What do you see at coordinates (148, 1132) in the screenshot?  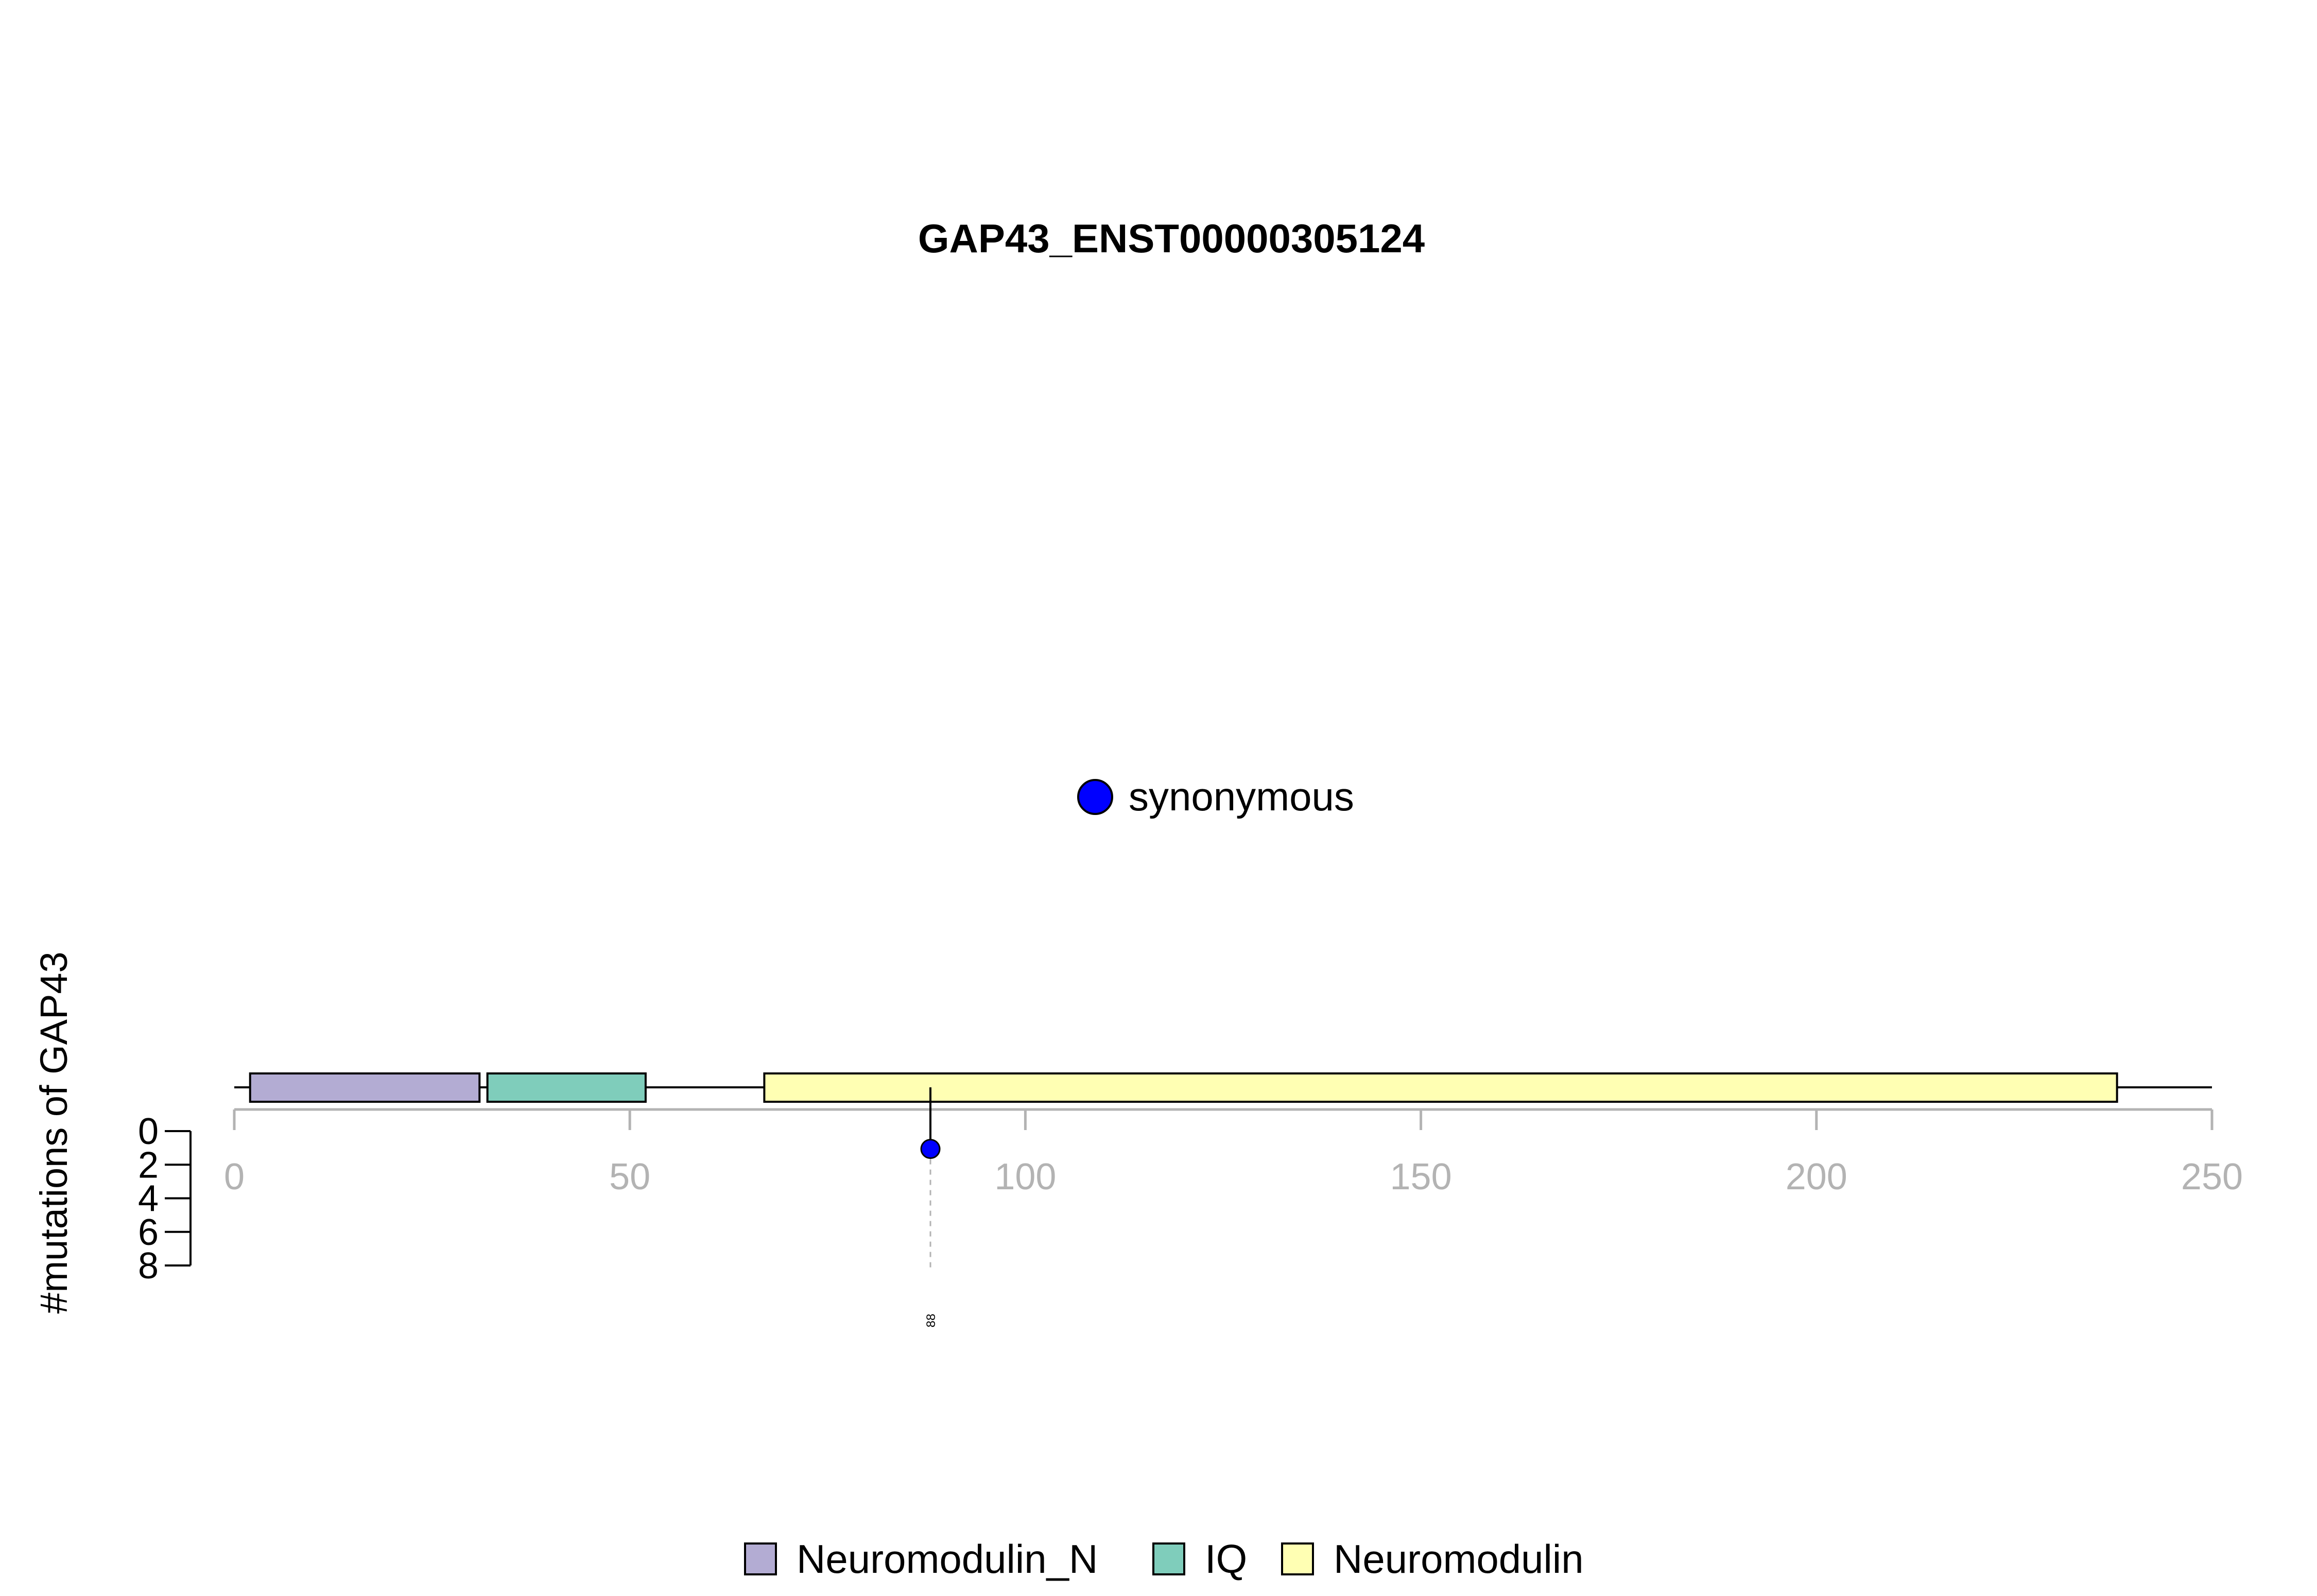 I see `y-tick-label-0: 0` at bounding box center [148, 1132].